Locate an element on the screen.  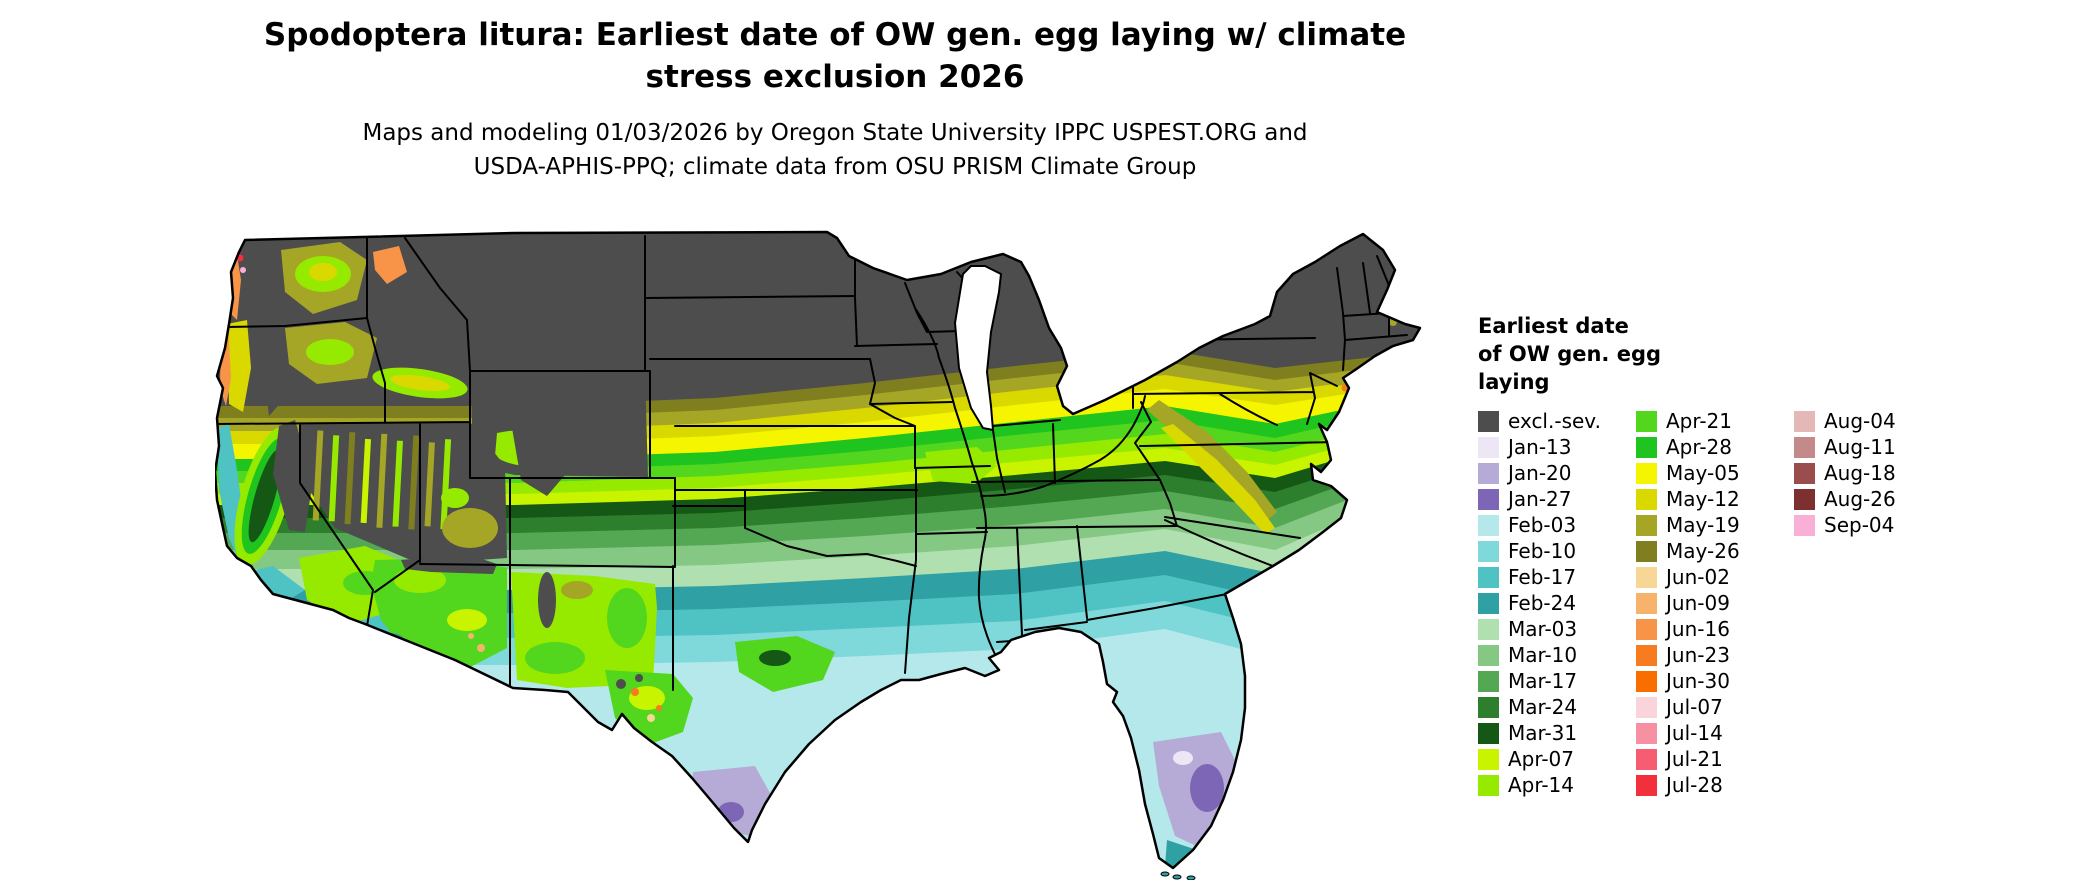
legend-item: Jul-28 is located at coordinates (1707, 785).